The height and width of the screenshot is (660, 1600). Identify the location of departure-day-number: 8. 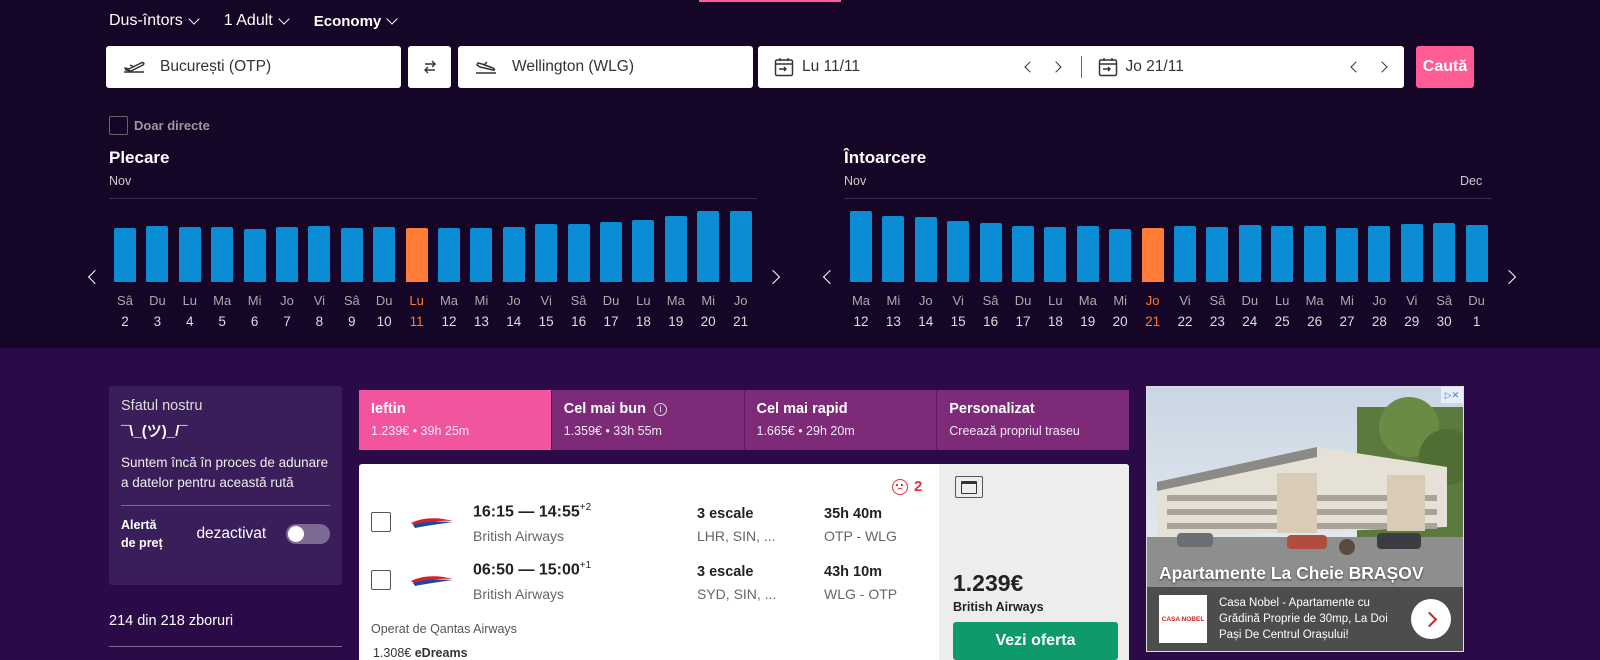
(319, 321).